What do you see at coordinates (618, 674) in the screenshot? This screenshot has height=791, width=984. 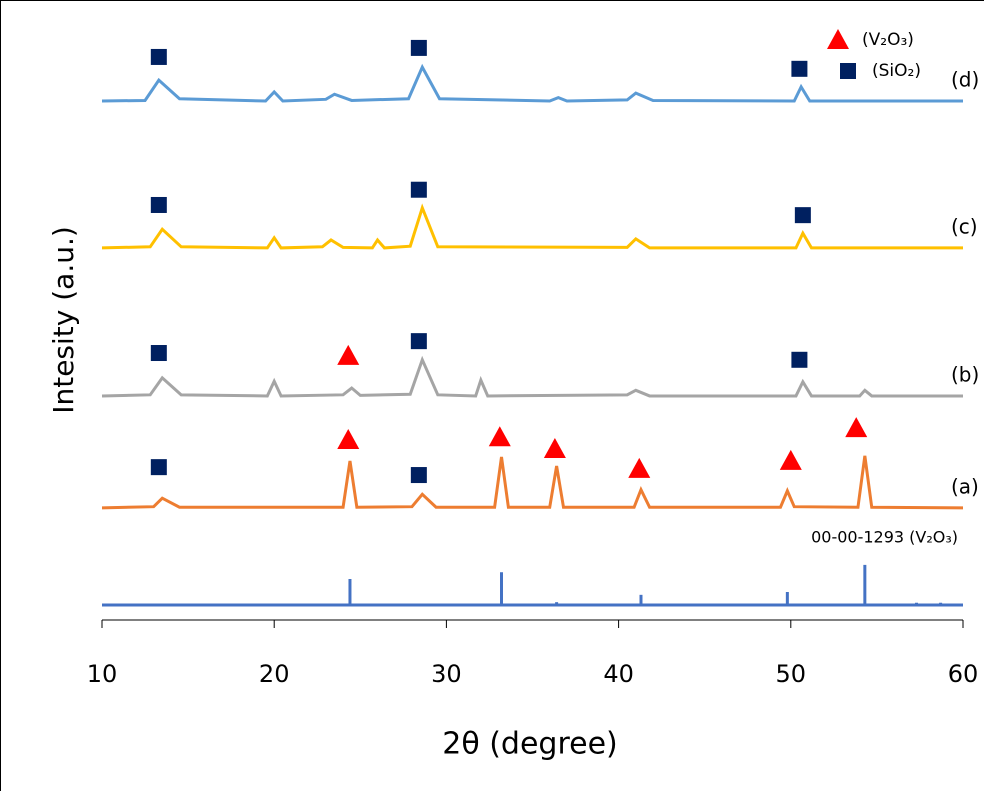 I see `x-tick-label: 40` at bounding box center [618, 674].